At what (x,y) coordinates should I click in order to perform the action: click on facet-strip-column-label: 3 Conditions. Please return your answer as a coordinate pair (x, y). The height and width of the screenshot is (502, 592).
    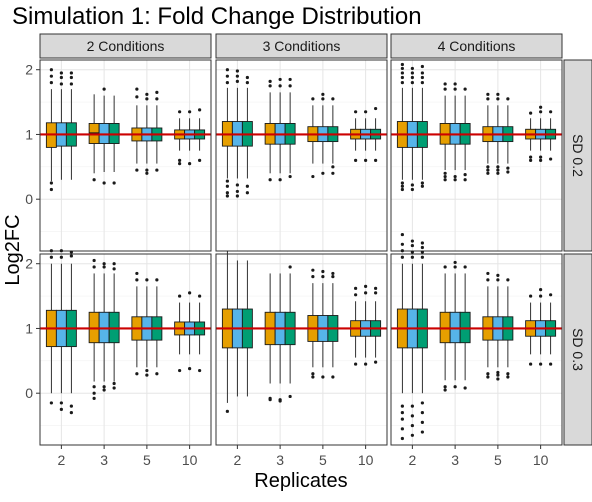
    Looking at the image, I should click on (302, 46).